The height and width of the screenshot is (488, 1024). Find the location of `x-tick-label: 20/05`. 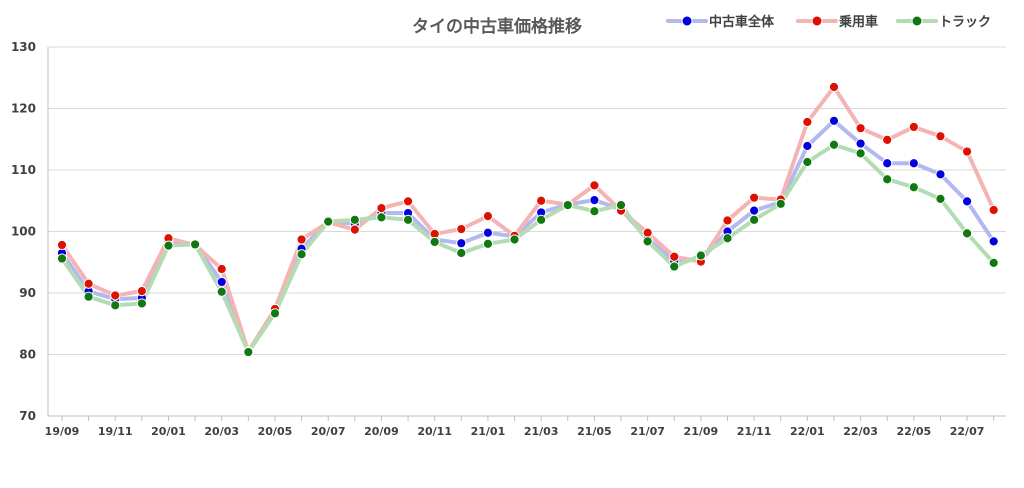

x-tick-label: 20/05 is located at coordinates (275, 431).